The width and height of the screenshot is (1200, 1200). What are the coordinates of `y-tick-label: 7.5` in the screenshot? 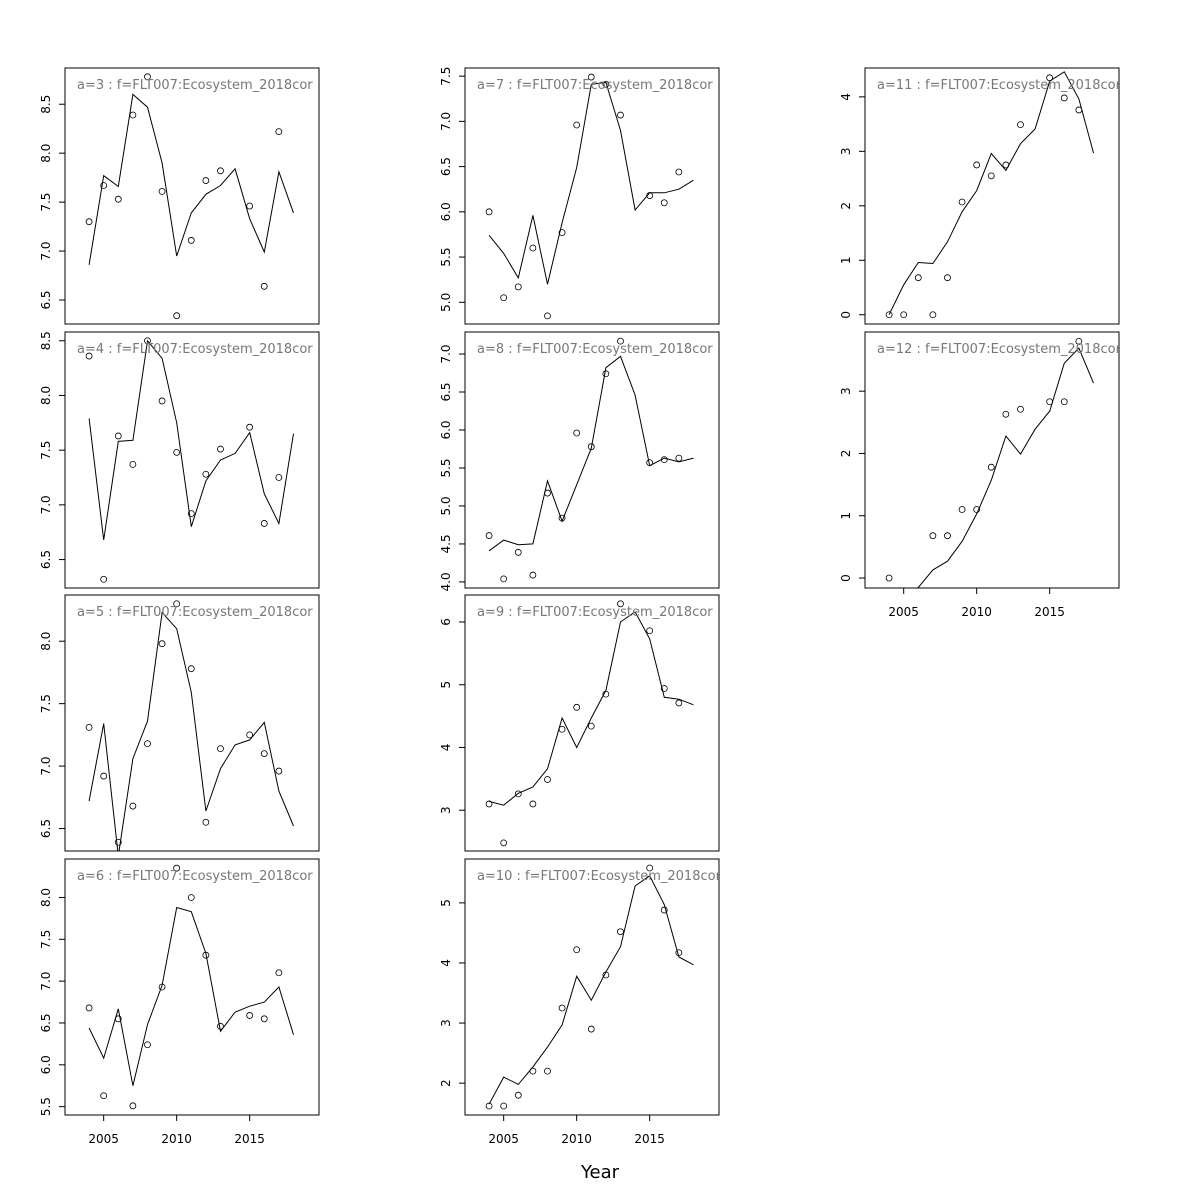 It's located at (46, 939).